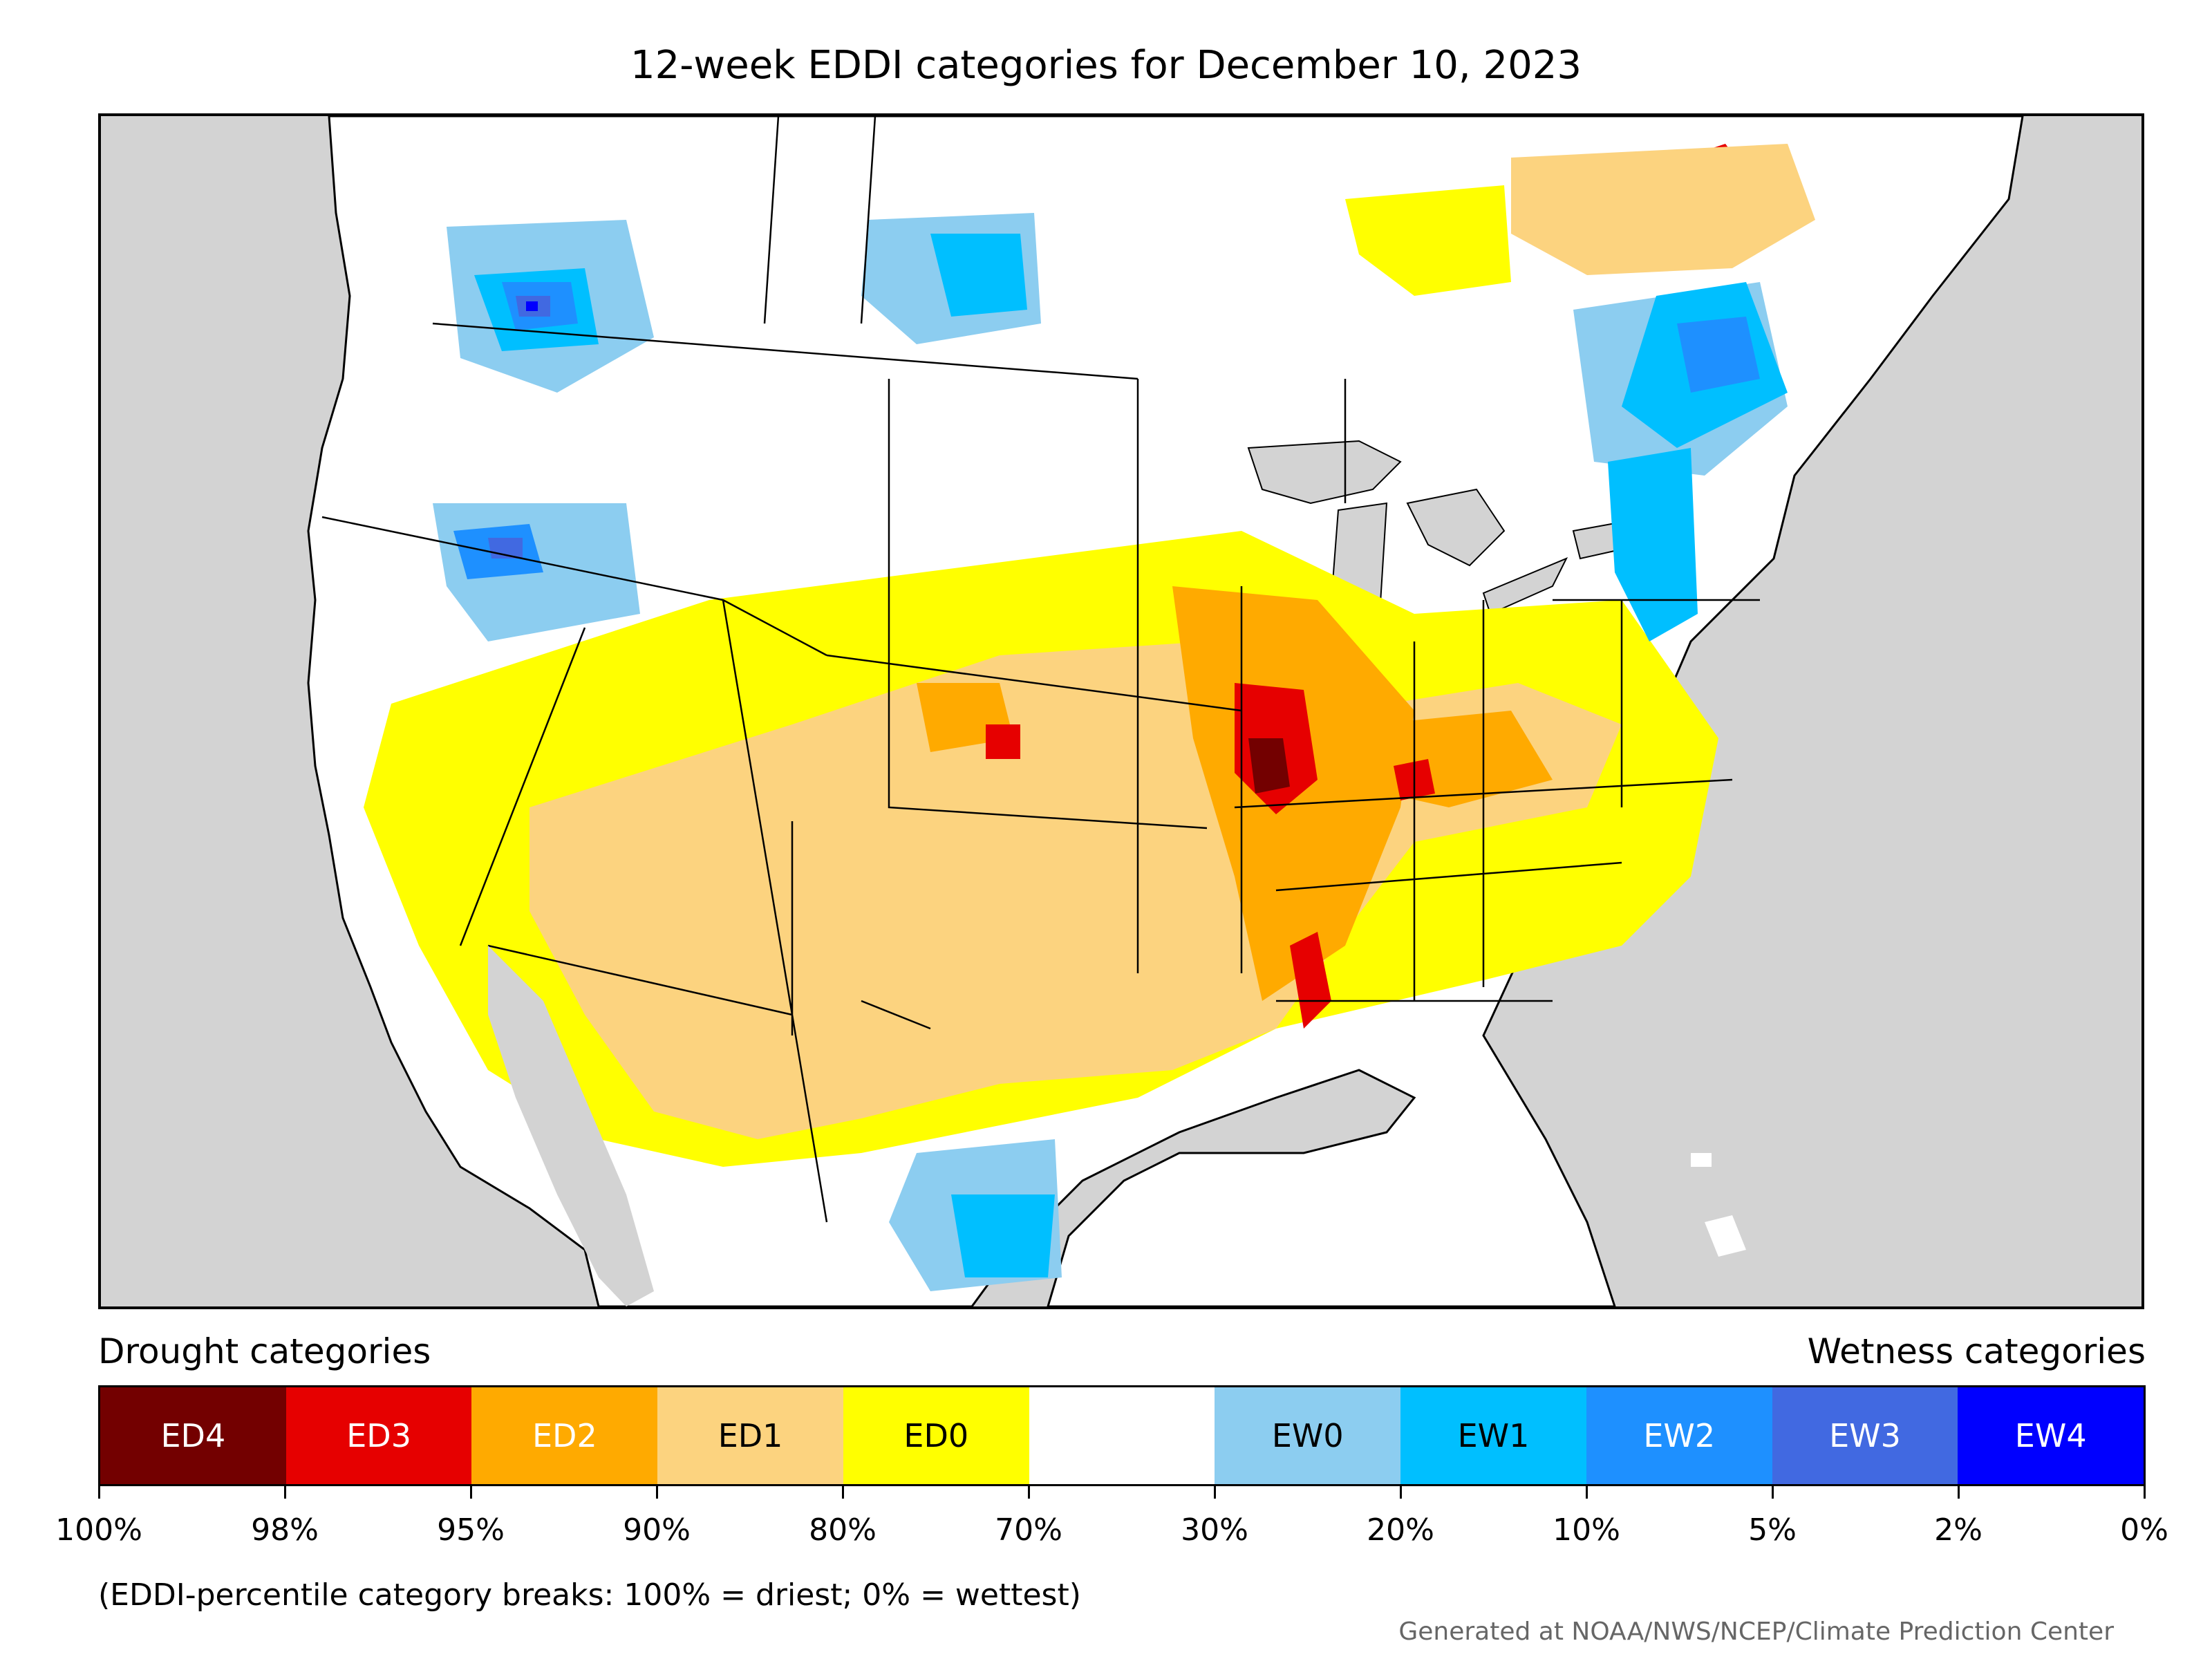 This screenshot has height=1659, width=2212. I want to click on colorbar-tick-label: 100%, so click(99, 1530).